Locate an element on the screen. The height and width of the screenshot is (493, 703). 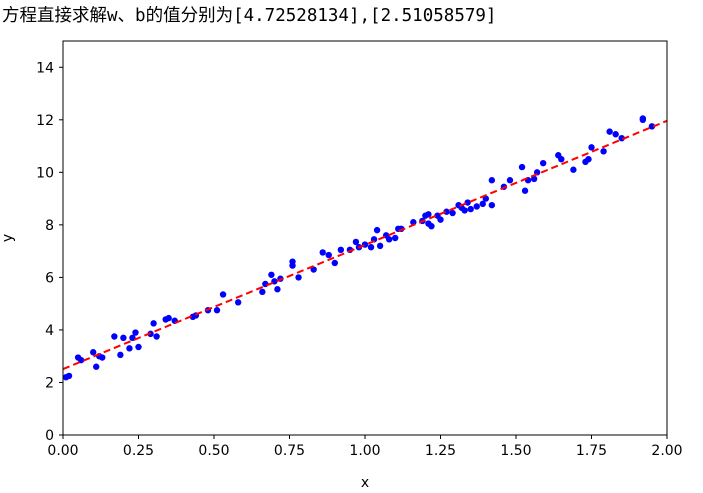
output-text: 方程直接求解w、b的值分别为[4.72528134],[2.51058579] is located at coordinates (249, 16).